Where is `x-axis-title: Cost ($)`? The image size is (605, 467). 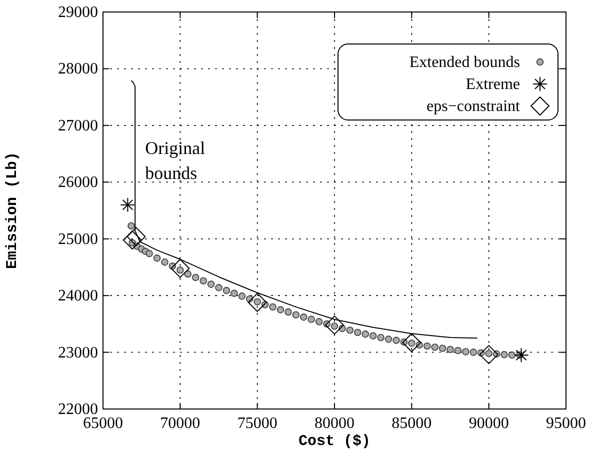 x-axis-title: Cost ($) is located at coordinates (334, 441).